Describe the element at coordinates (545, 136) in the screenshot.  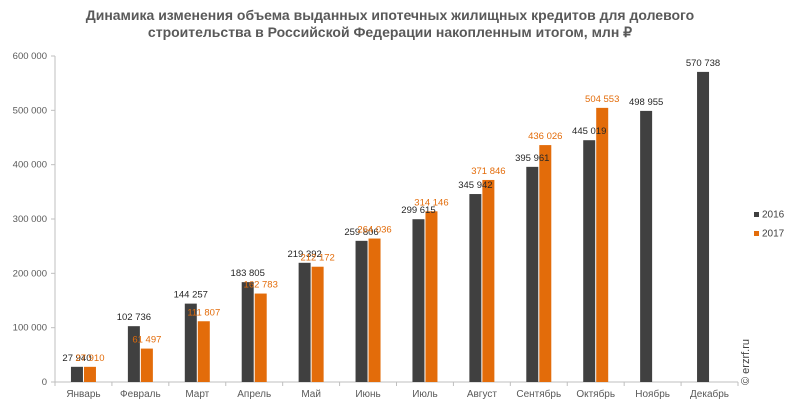
I see `data-label-2017: 436 026` at that location.